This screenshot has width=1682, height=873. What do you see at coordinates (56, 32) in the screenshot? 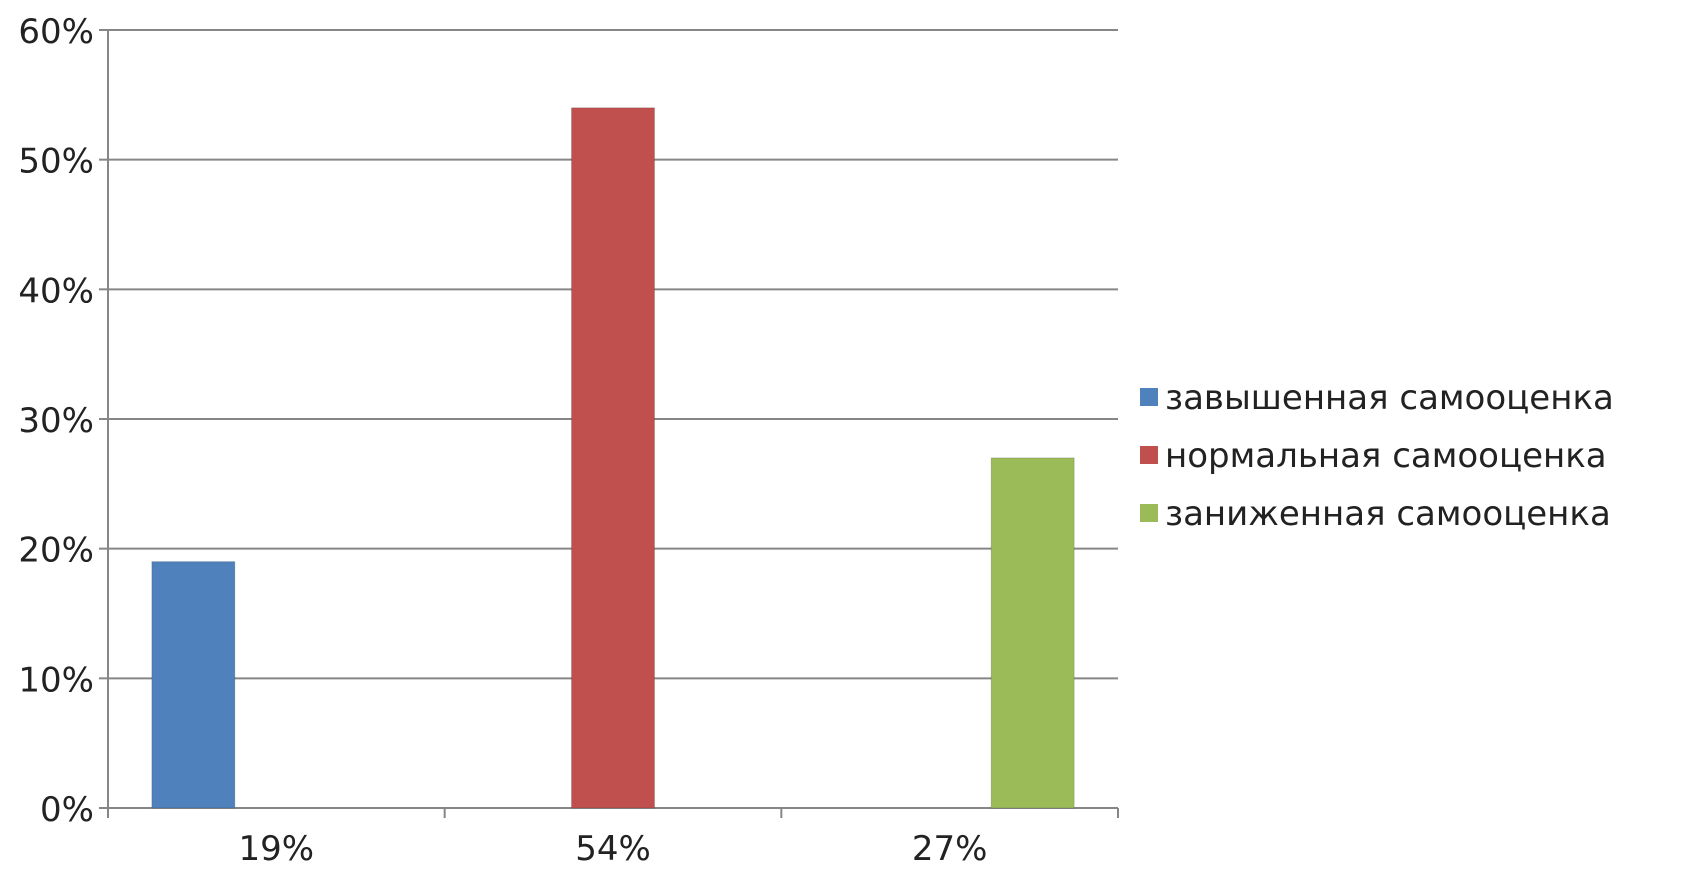
I see `y-tick-label: 60%` at bounding box center [56, 32].